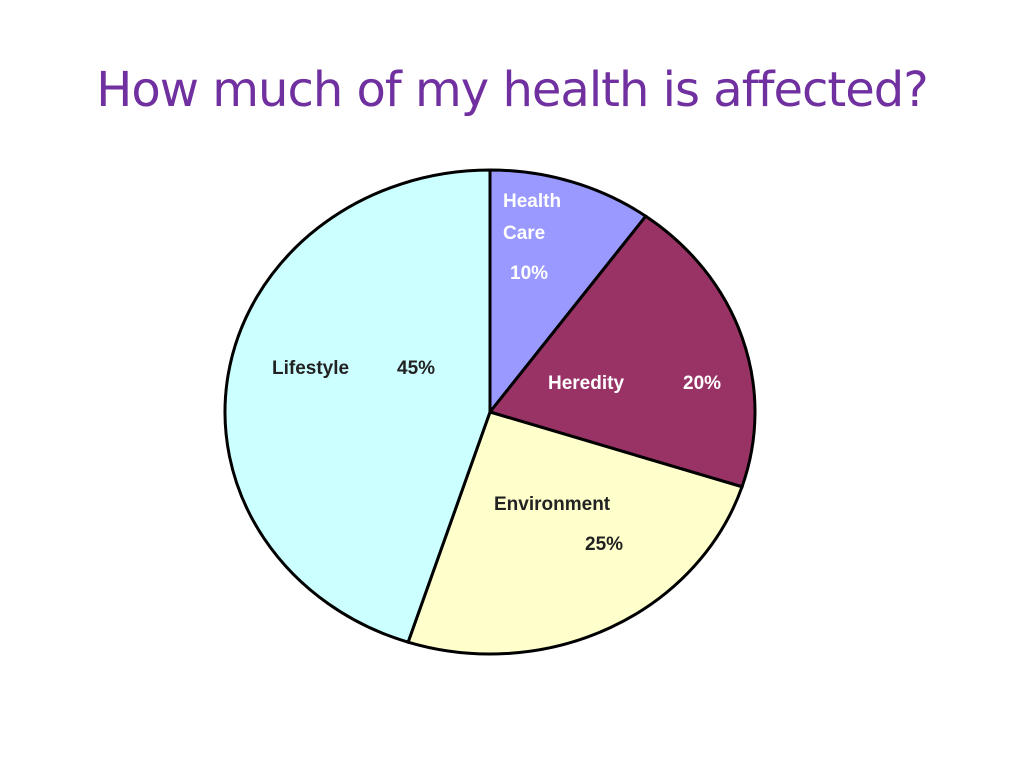 The image size is (1024, 768). Describe the element at coordinates (311, 368) in the screenshot. I see `slice-label: Lifestyle` at that location.